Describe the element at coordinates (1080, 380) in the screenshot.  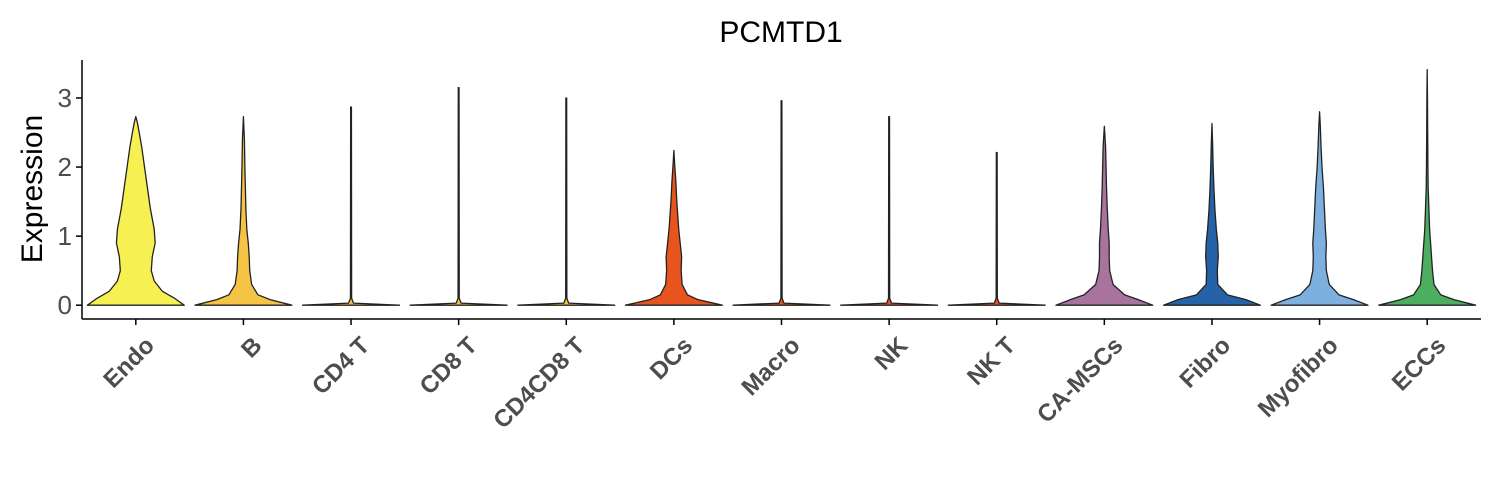
I see `x-tick-label: CA-MSCs` at that location.